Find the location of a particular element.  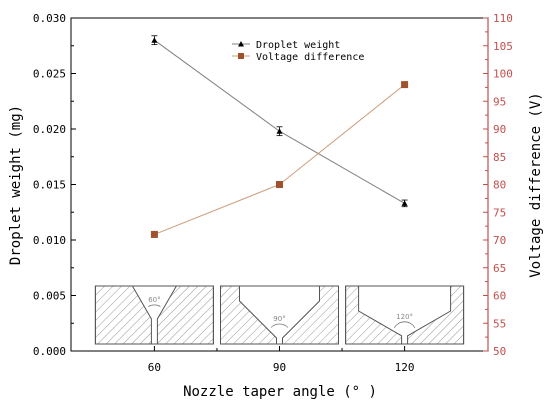

x-tick-label: 60 is located at coordinates (154, 367).